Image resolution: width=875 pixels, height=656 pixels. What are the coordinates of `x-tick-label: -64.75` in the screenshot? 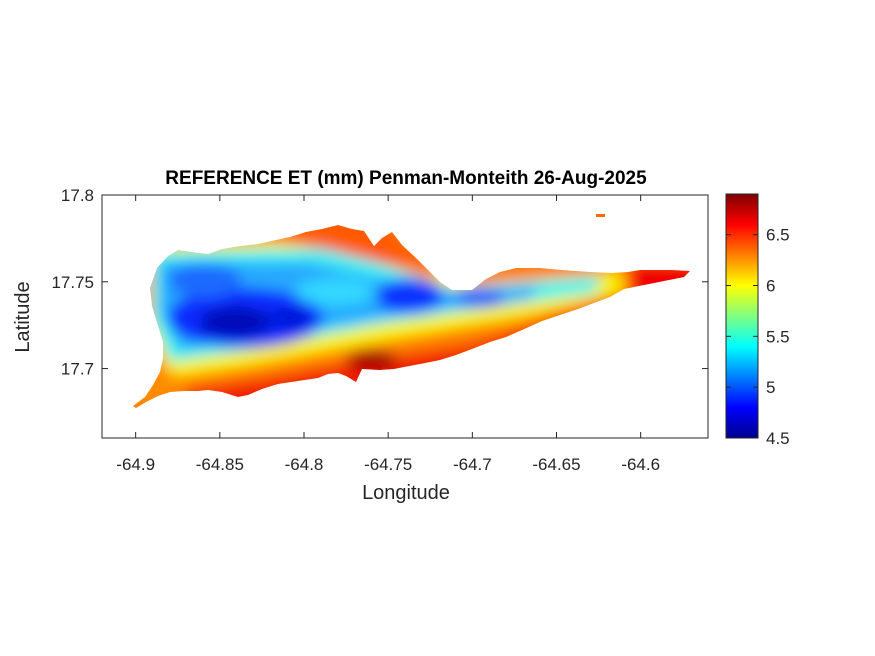 It's located at (388, 464).